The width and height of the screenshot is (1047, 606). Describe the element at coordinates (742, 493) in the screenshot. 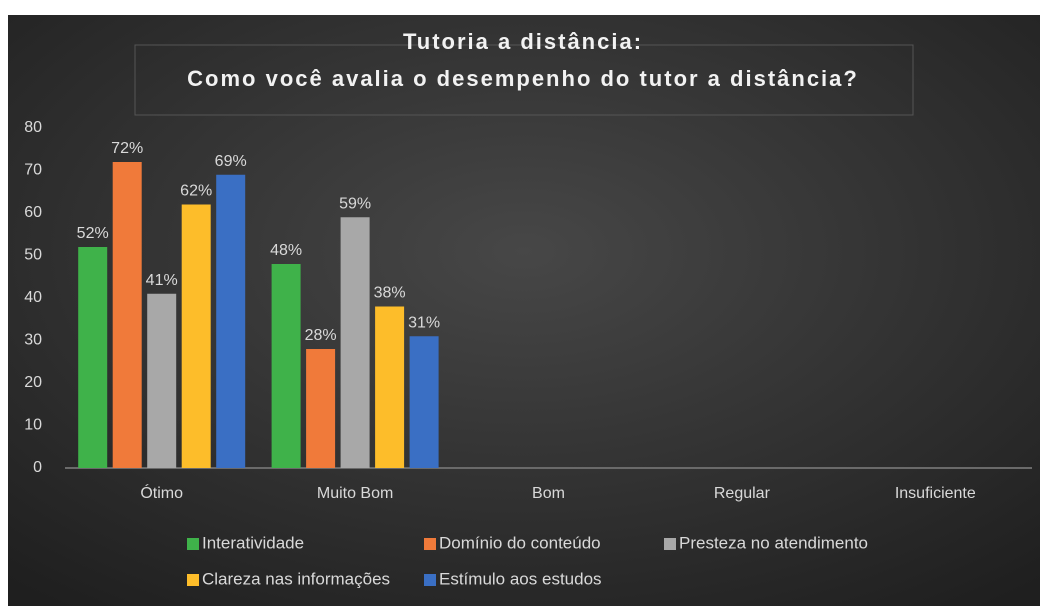

I see `x-tick-label: Regular` at that location.